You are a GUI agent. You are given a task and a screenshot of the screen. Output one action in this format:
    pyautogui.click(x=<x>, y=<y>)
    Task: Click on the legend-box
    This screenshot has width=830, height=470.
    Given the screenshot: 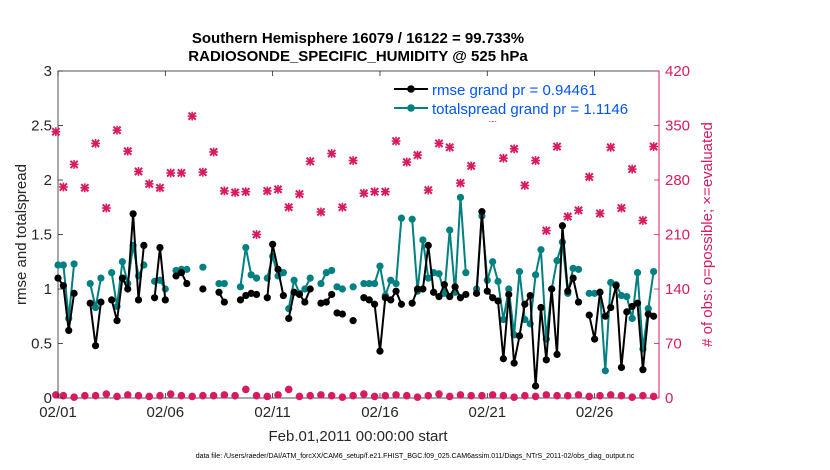 What is the action you would take?
    pyautogui.click(x=520, y=99)
    